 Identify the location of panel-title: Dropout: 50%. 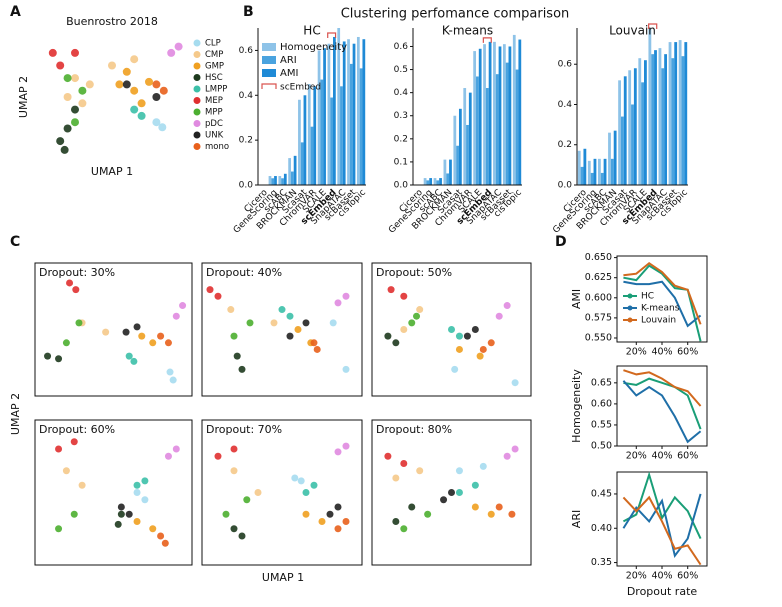
(414, 272).